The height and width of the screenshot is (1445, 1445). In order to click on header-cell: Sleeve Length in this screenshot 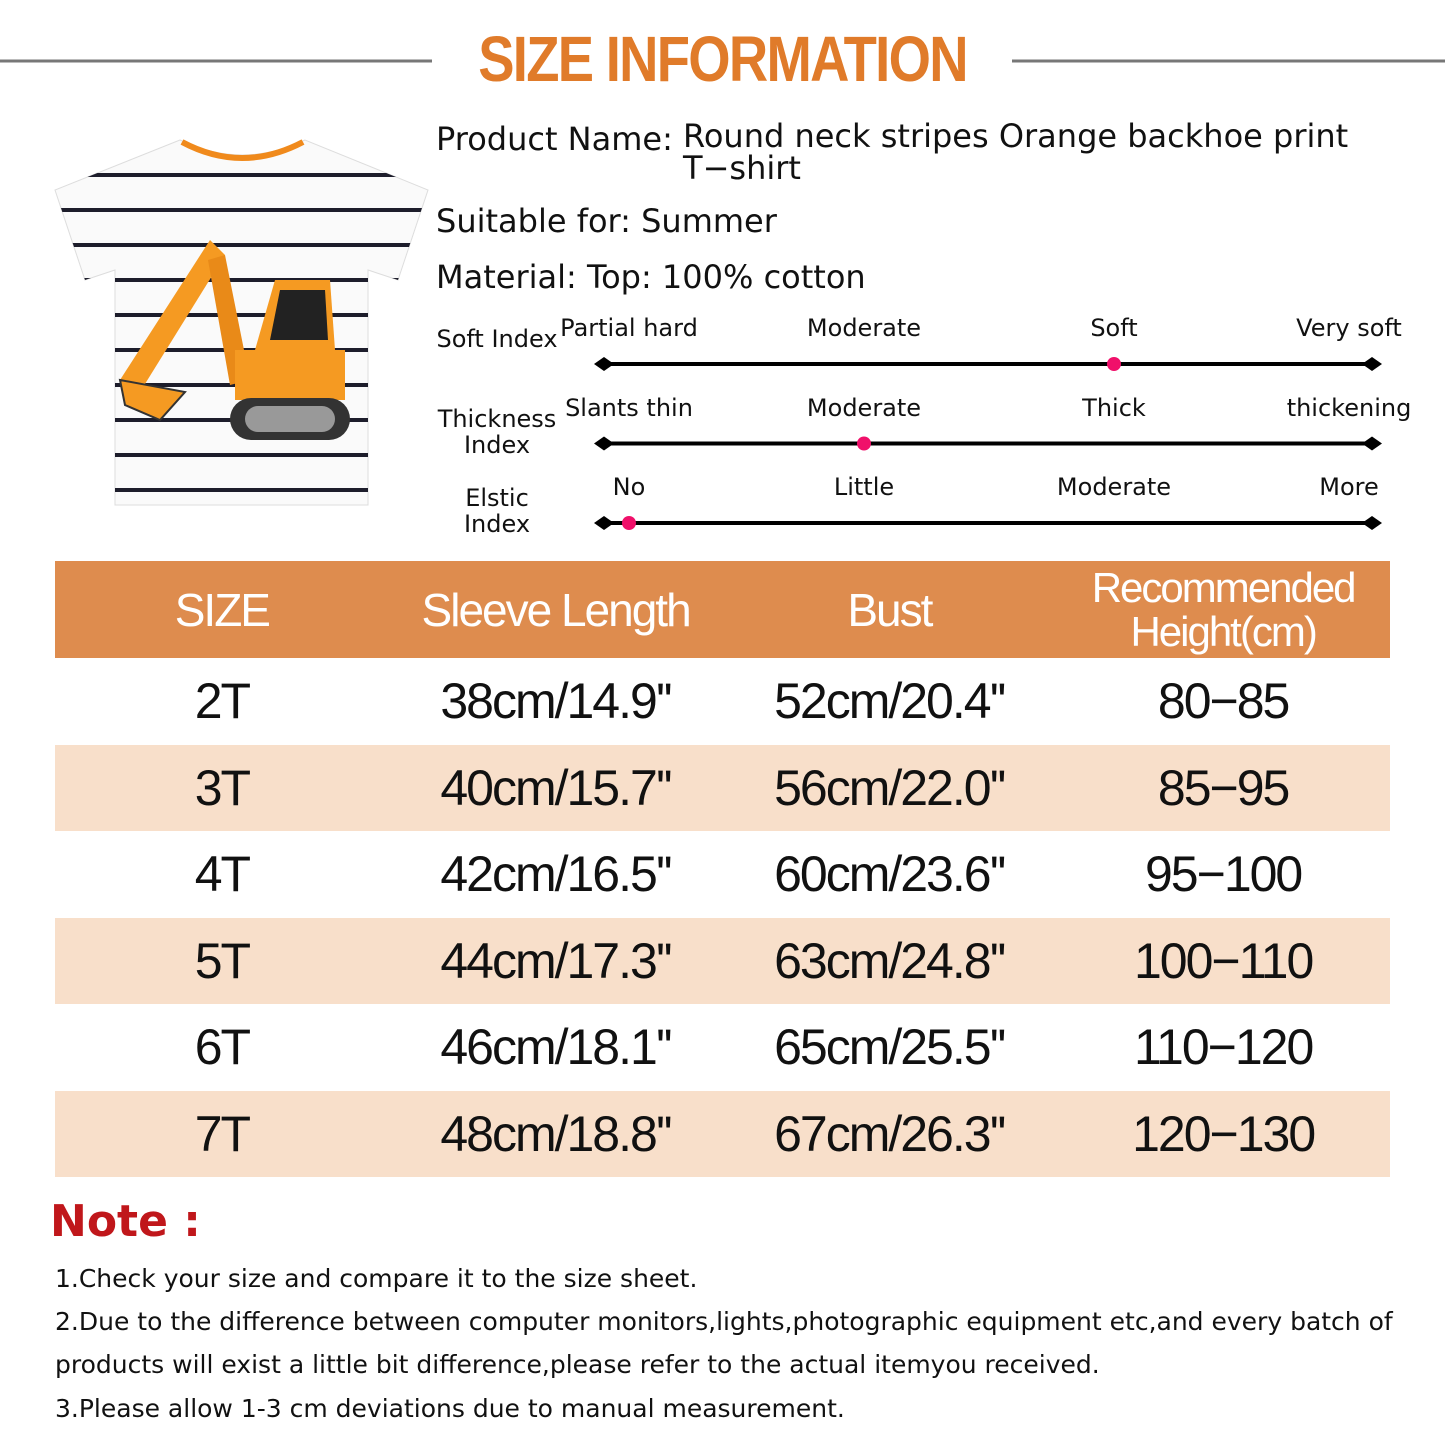, I will do `click(555, 609)`.